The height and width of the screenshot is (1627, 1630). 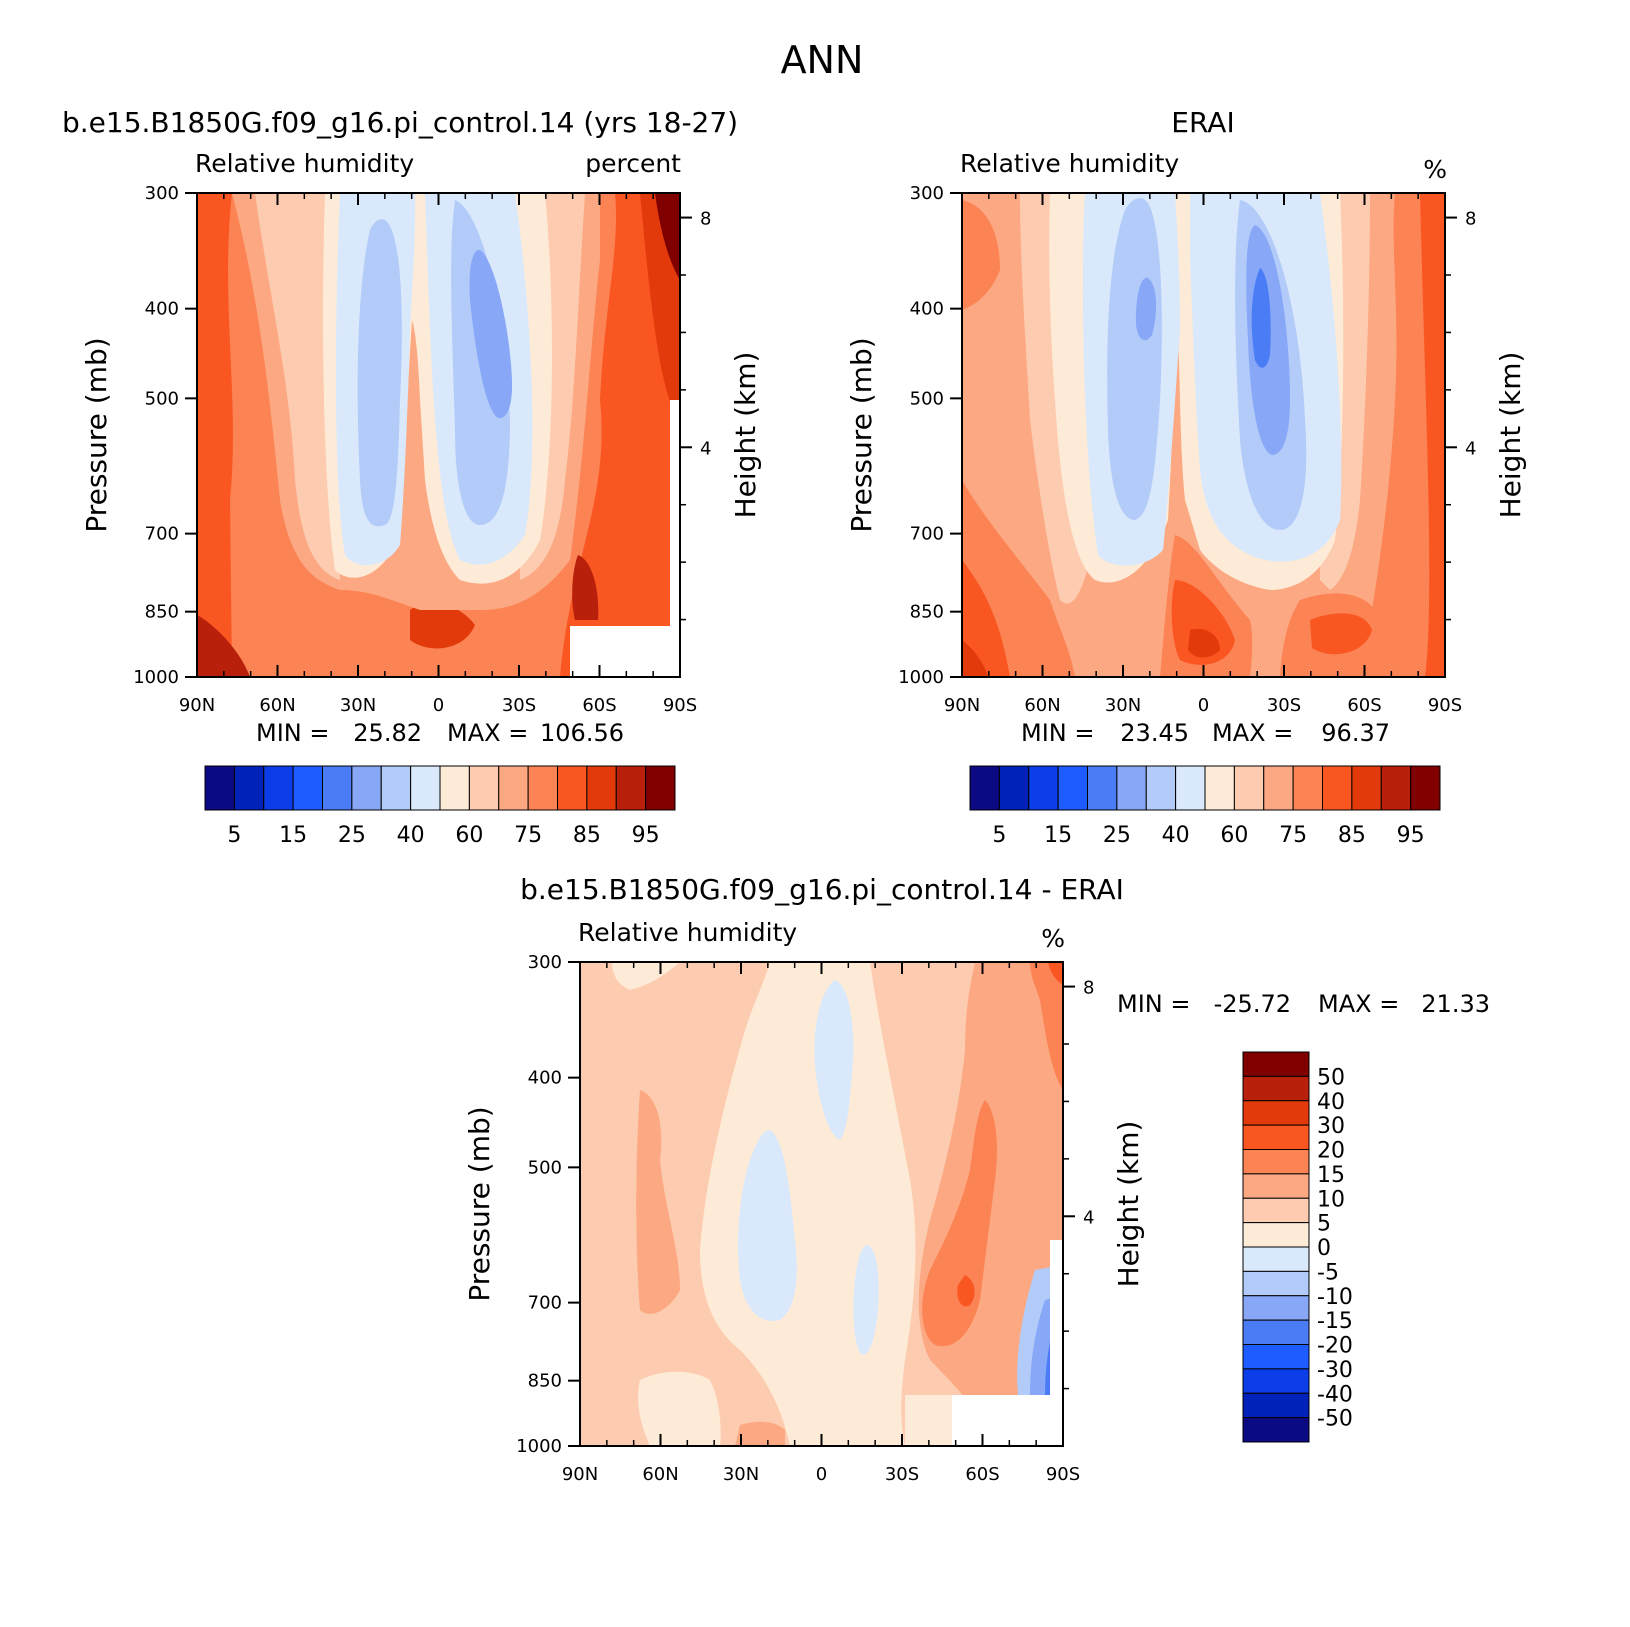 I want to click on model-xtick-label: 90S, so click(x=680, y=705).